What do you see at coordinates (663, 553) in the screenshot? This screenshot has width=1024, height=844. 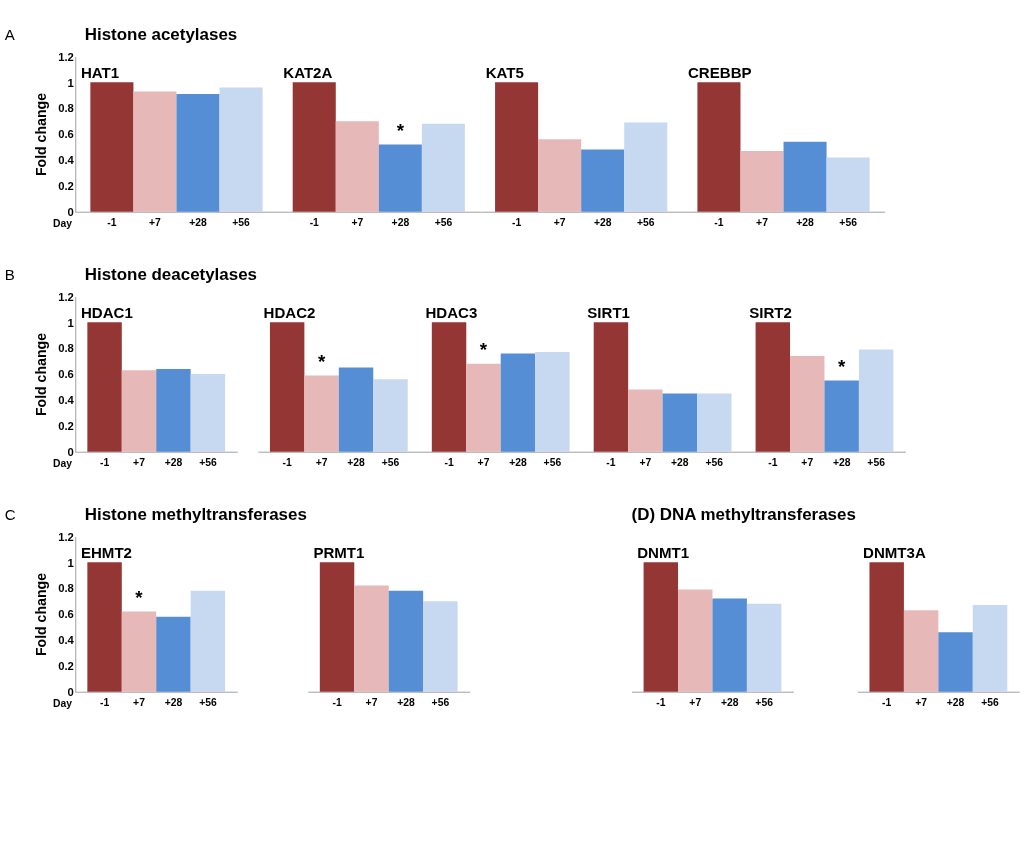 I see `chart-title: DNMT1` at bounding box center [663, 553].